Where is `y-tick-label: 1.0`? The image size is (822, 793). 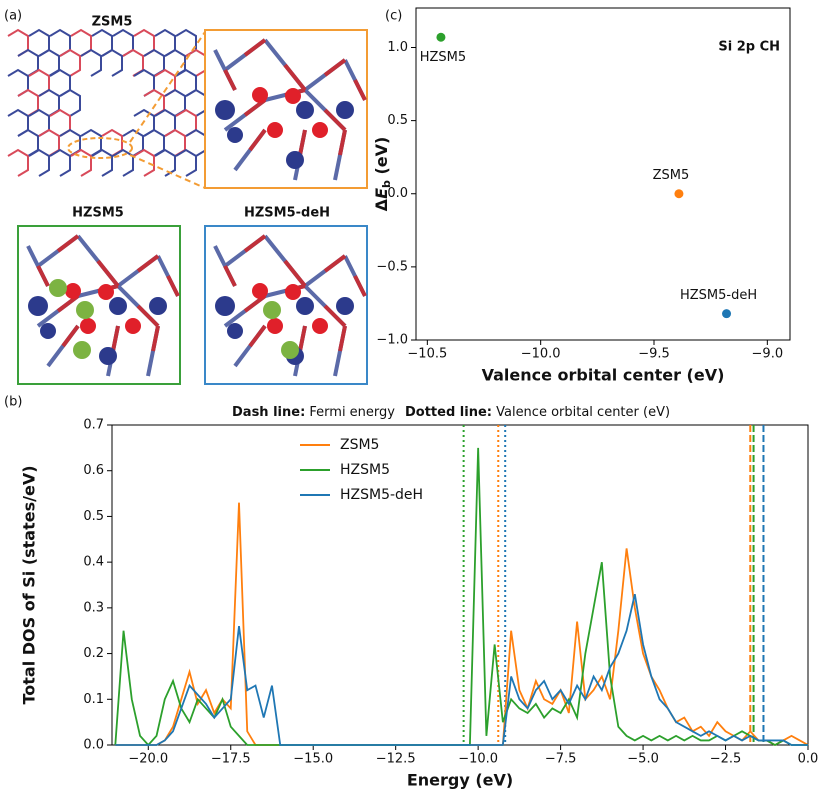 y-tick-label: 1.0 is located at coordinates (397, 47).